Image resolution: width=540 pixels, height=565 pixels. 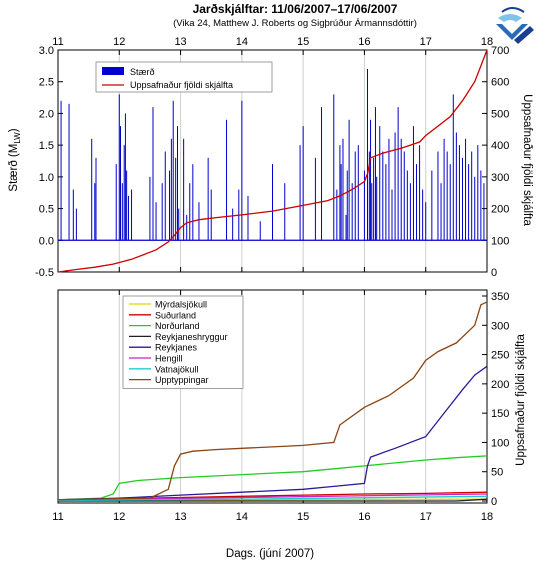 I want to click on x-tick-label-bottom: 12, so click(x=119, y=517).